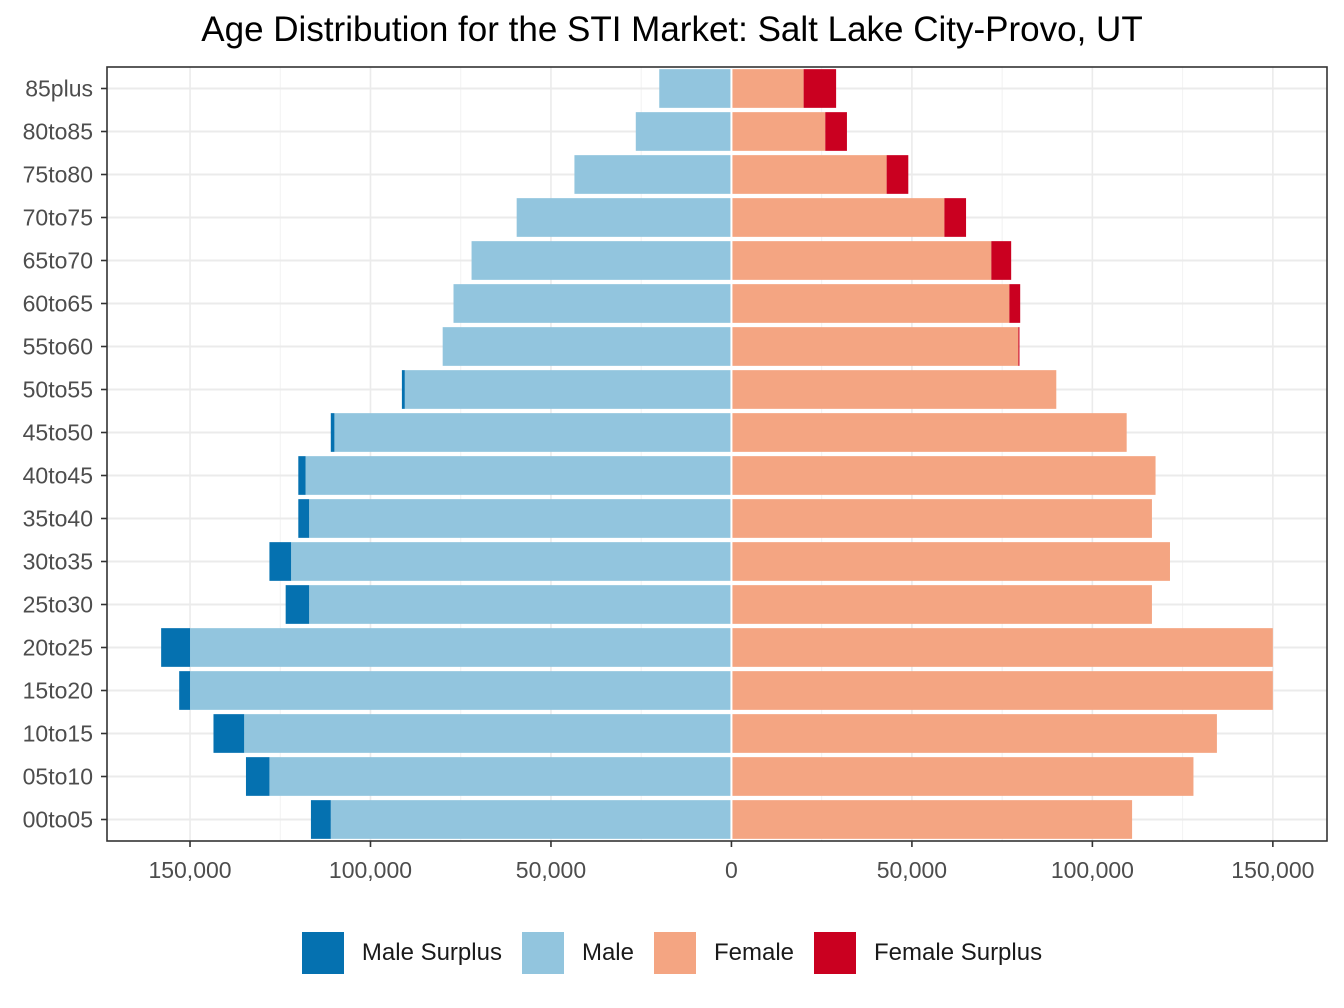 Image resolution: width=1344 pixels, height=1008 pixels. Describe the element at coordinates (58, 820) in the screenshot. I see `y-tick-label: 00to05` at that location.